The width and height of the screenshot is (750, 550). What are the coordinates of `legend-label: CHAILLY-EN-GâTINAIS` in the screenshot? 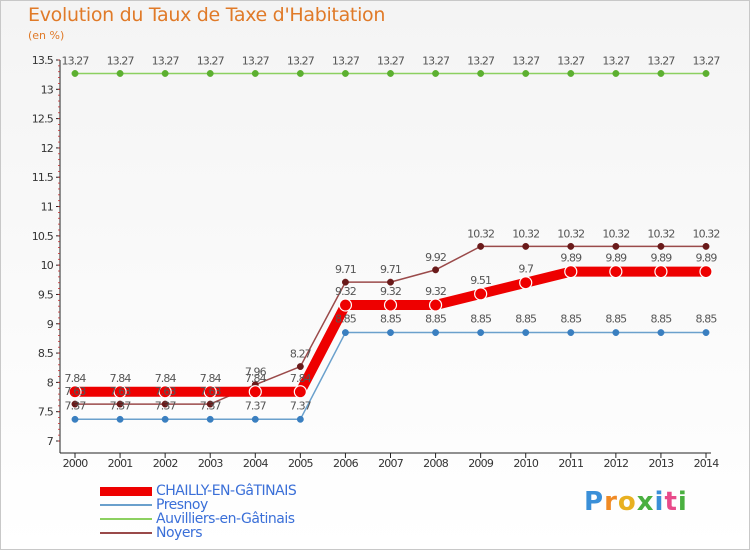 It's located at (226, 491).